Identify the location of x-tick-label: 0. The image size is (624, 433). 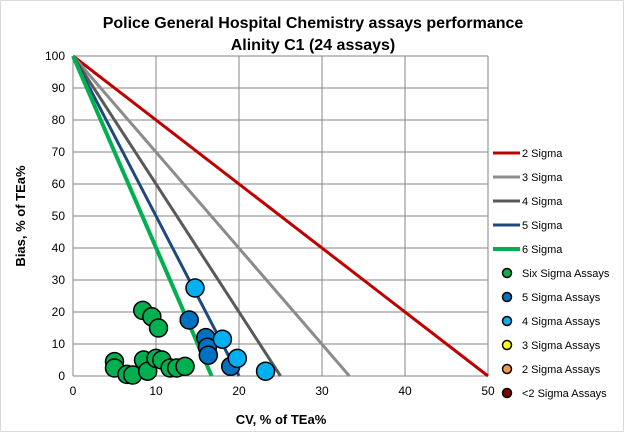
(73, 391).